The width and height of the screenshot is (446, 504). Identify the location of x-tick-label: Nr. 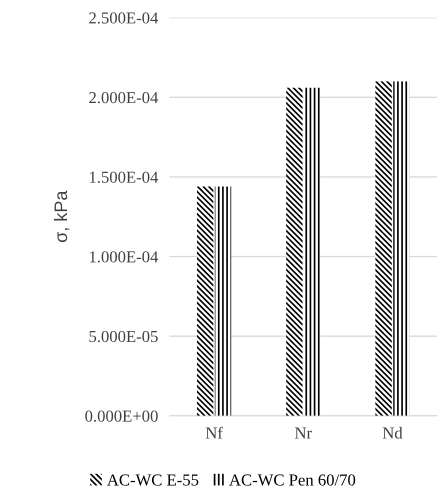
(303, 433).